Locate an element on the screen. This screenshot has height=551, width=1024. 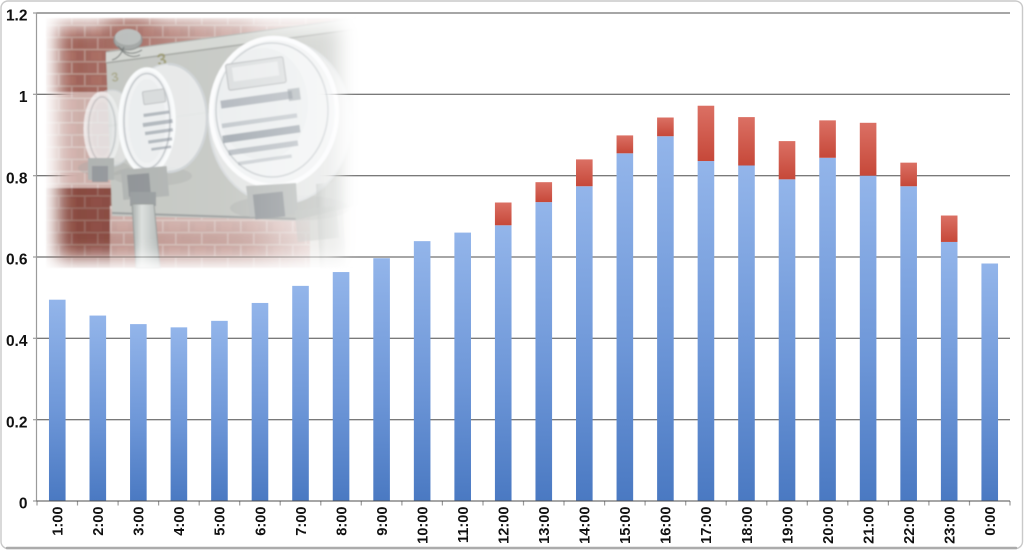
svg-text: 2:00 is located at coordinates (99, 521).